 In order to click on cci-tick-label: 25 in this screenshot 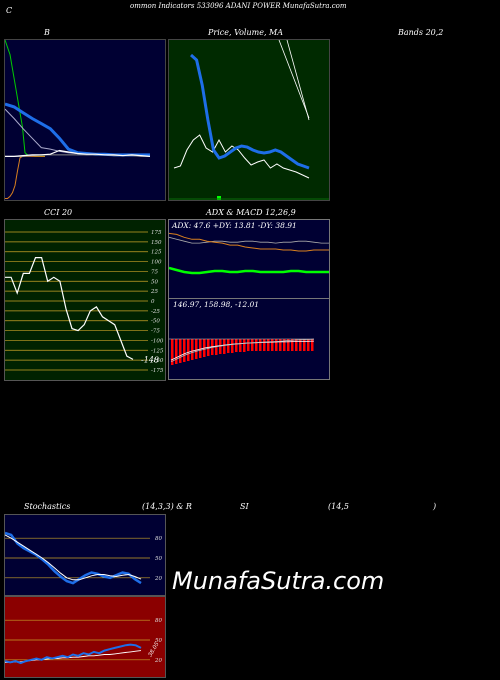, I will do `click(154, 292)`.